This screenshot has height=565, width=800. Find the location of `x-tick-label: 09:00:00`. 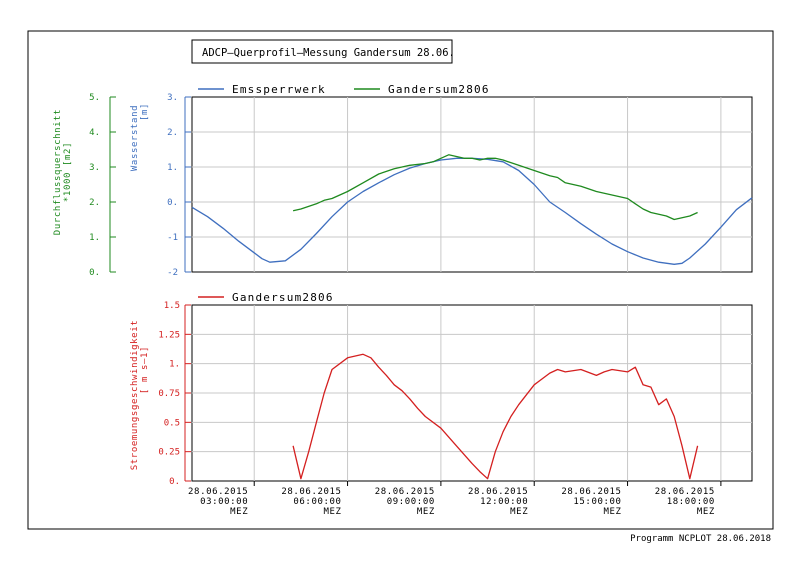

x-tick-label: 09:00:00 is located at coordinates (411, 502).